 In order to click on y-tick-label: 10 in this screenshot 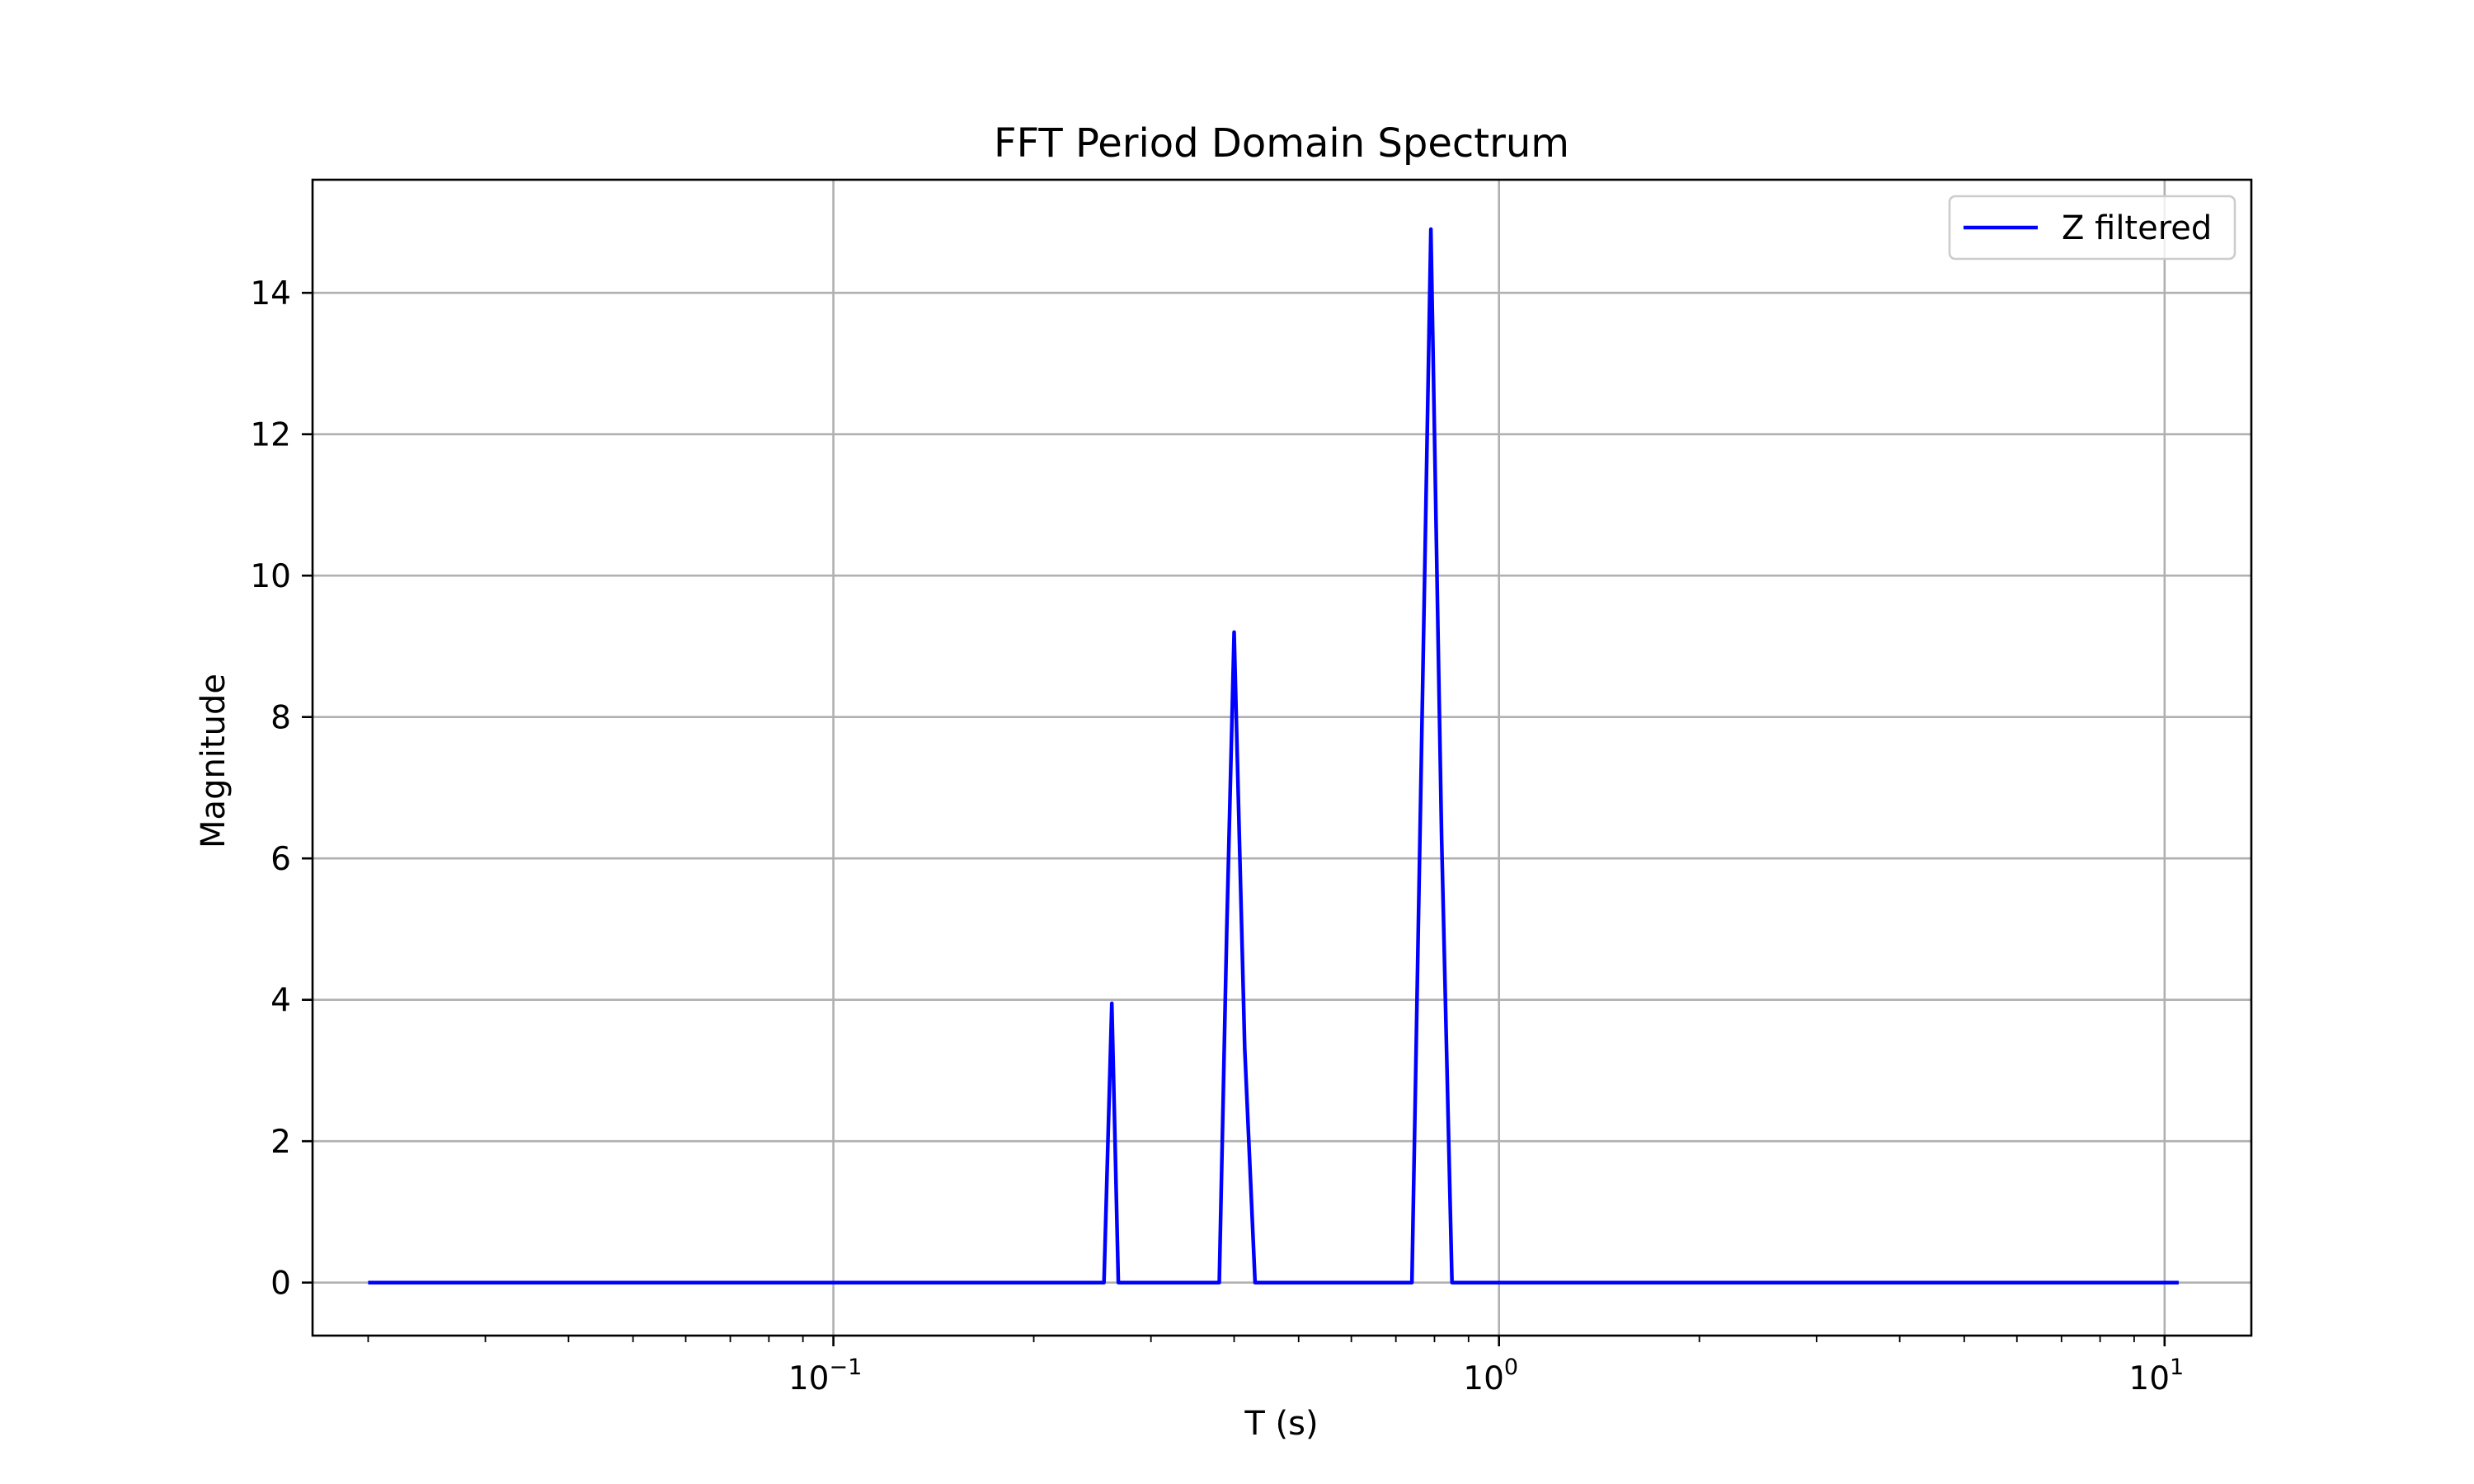, I will do `click(270, 576)`.